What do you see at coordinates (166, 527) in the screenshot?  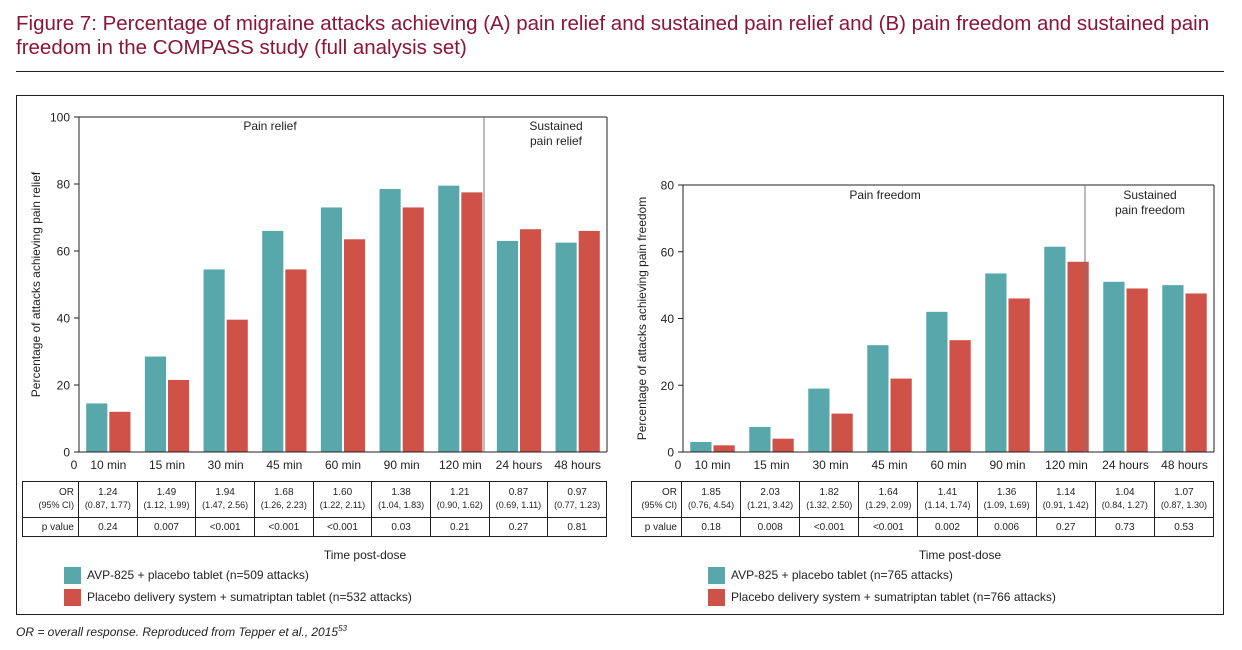 I see `p-cell: 0.007` at bounding box center [166, 527].